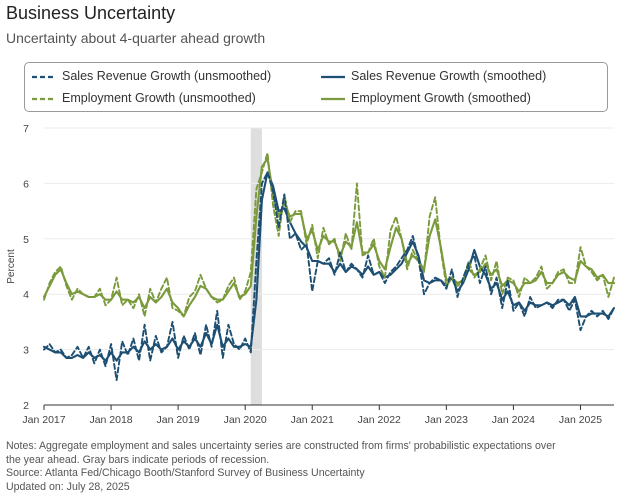 The image size is (622, 502). What do you see at coordinates (26, 240) in the screenshot?
I see `y-tick-label: 5` at bounding box center [26, 240].